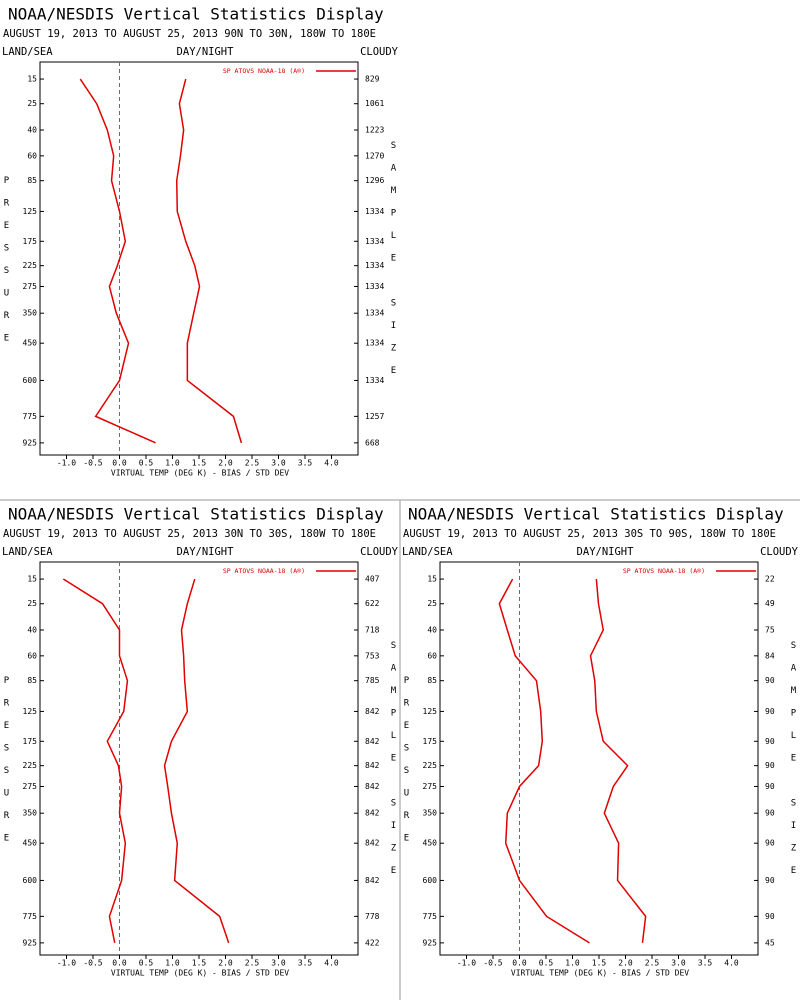 Image resolution: width=800 pixels, height=1000 pixels. What do you see at coordinates (374, 129) in the screenshot?
I see `sample-size-label: 1223` at bounding box center [374, 129].